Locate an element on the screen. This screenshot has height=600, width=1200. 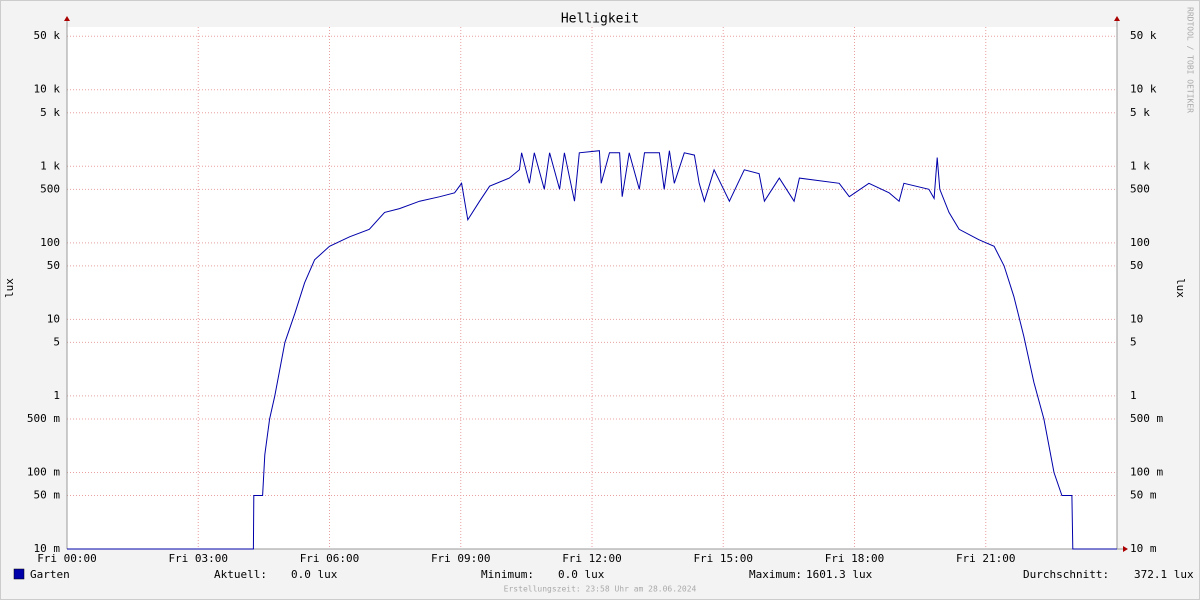
watermark: RRDTOOL / TOBI OETIKER is located at coordinates (1190, 60).